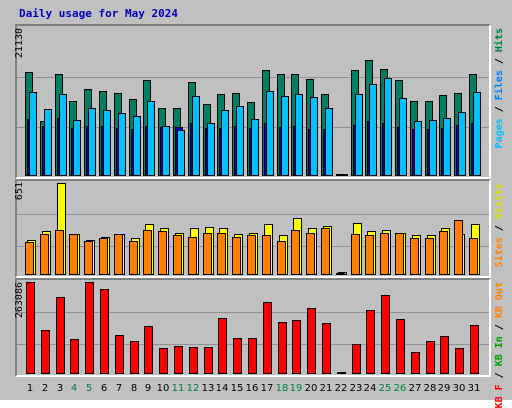 This screenshot has height=408, width=512. I want to click on panel-visits-legend: Sites / Visits, so click(499, 225).